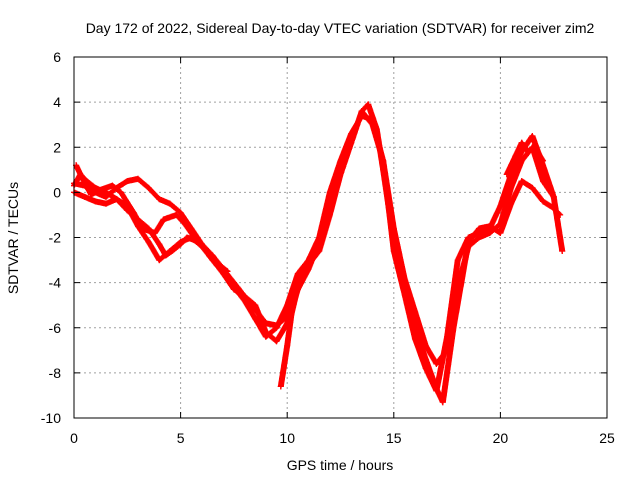 The image size is (640, 480). I want to click on x-tick-label: 15, so click(394, 438).